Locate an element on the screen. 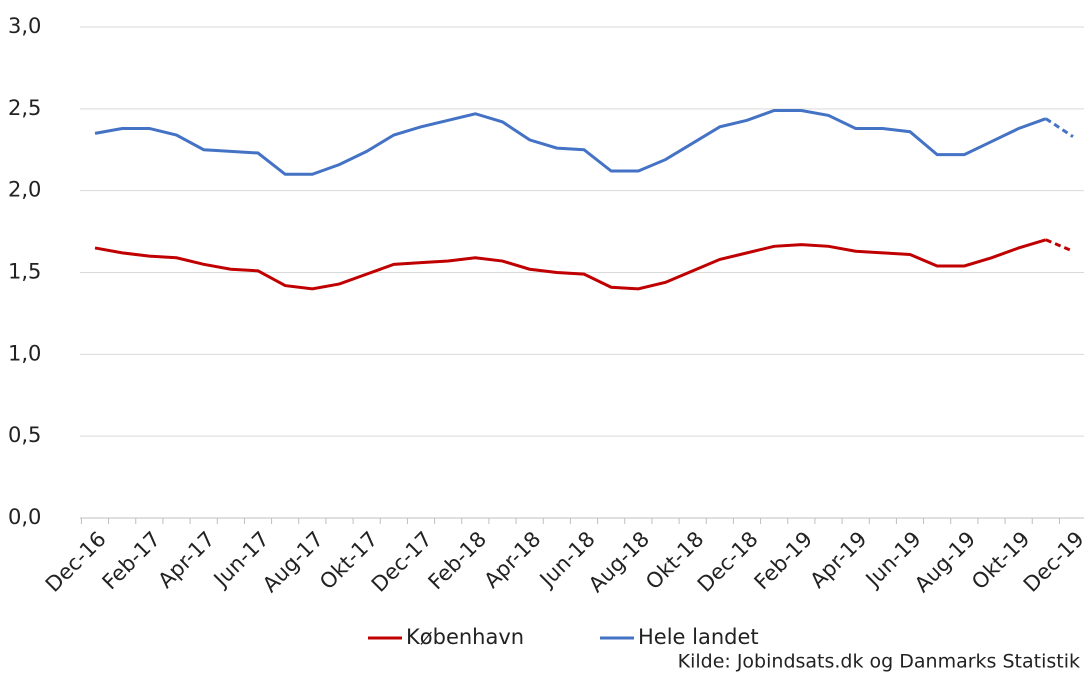  y-tick-label: 3,0 is located at coordinates (24, 26).